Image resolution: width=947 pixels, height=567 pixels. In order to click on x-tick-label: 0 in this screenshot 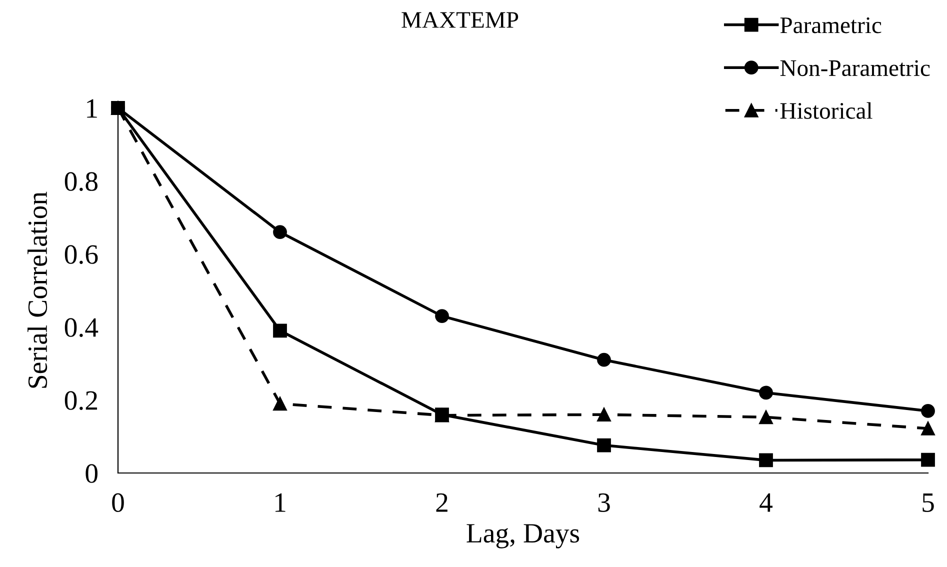, I will do `click(118, 502)`.